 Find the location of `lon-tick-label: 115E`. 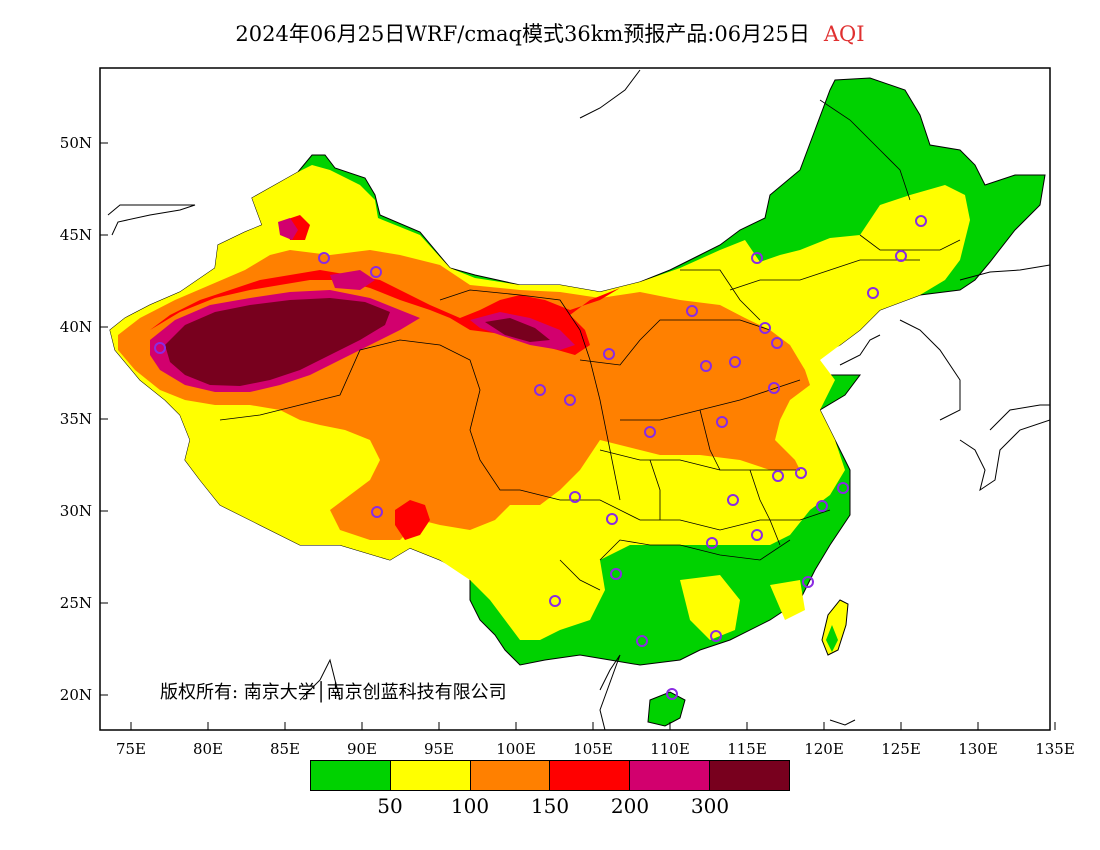

lon-tick-label: 115E is located at coordinates (747, 749).